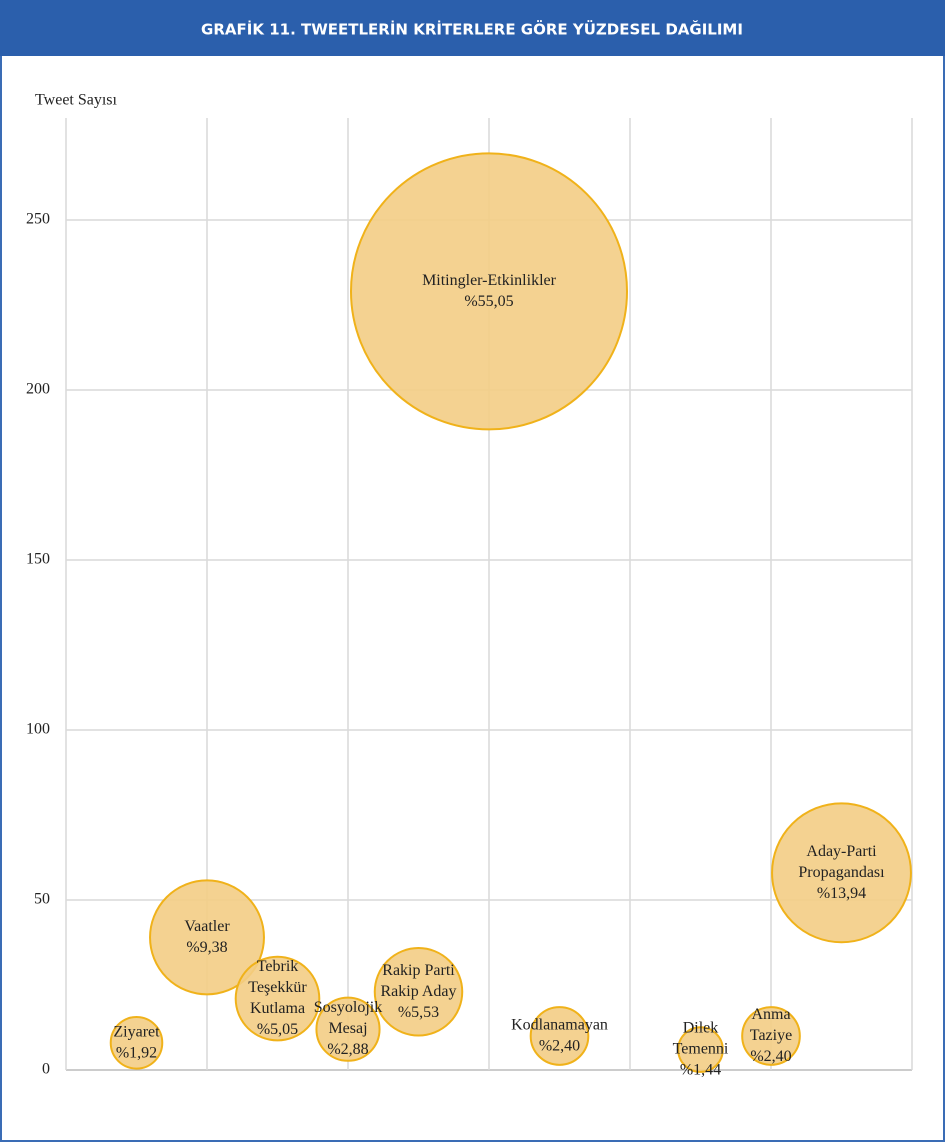  Describe the element at coordinates (277, 1029) in the screenshot. I see `value-label: %5,05` at that location.